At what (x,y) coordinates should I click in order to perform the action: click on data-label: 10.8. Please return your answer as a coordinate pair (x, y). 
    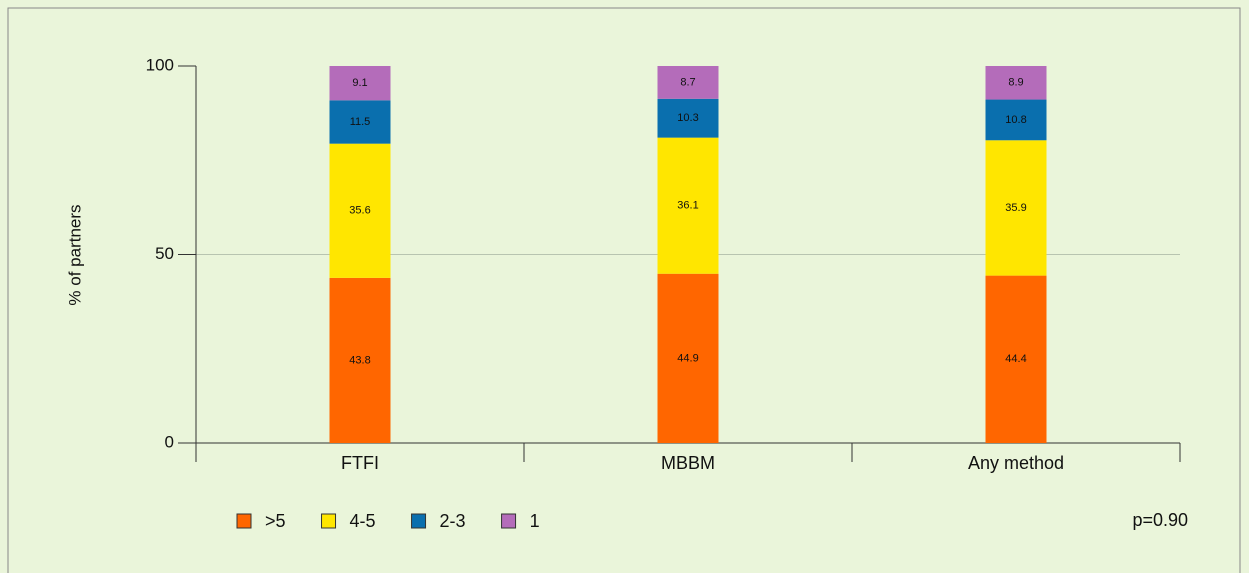
    Looking at the image, I should click on (1015, 120).